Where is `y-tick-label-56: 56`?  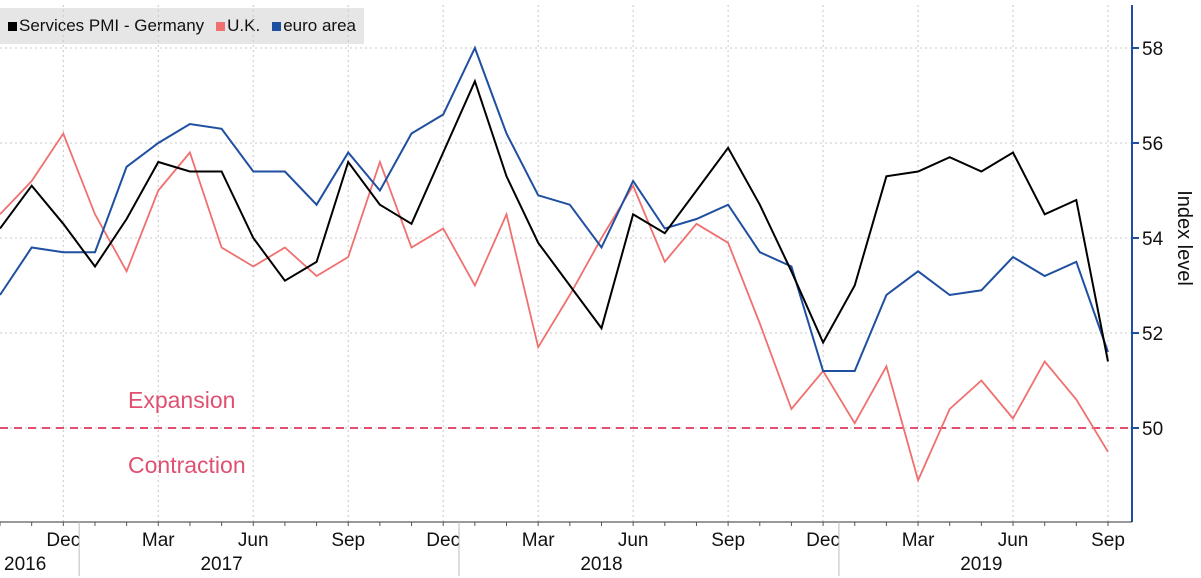 y-tick-label-56: 56 is located at coordinates (1152, 144).